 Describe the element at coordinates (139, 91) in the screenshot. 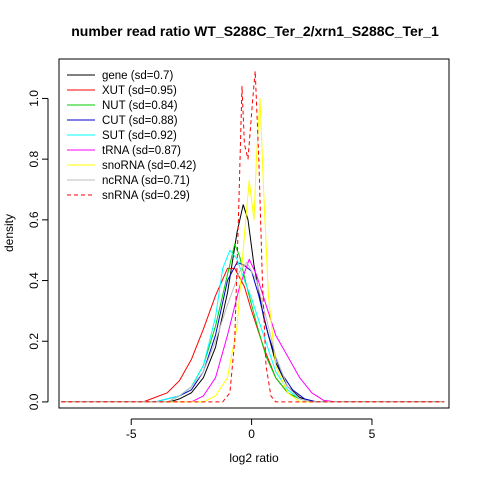

I see `legend-label: XUT (sd=0.95)` at that location.